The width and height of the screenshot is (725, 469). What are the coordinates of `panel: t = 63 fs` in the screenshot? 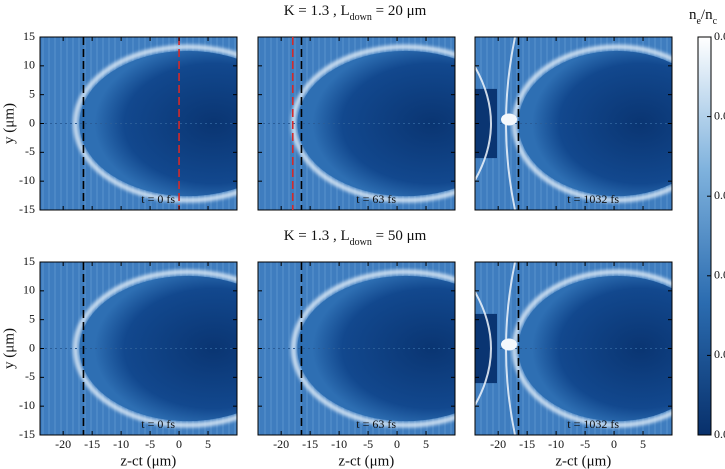 It's located at (356, 123).